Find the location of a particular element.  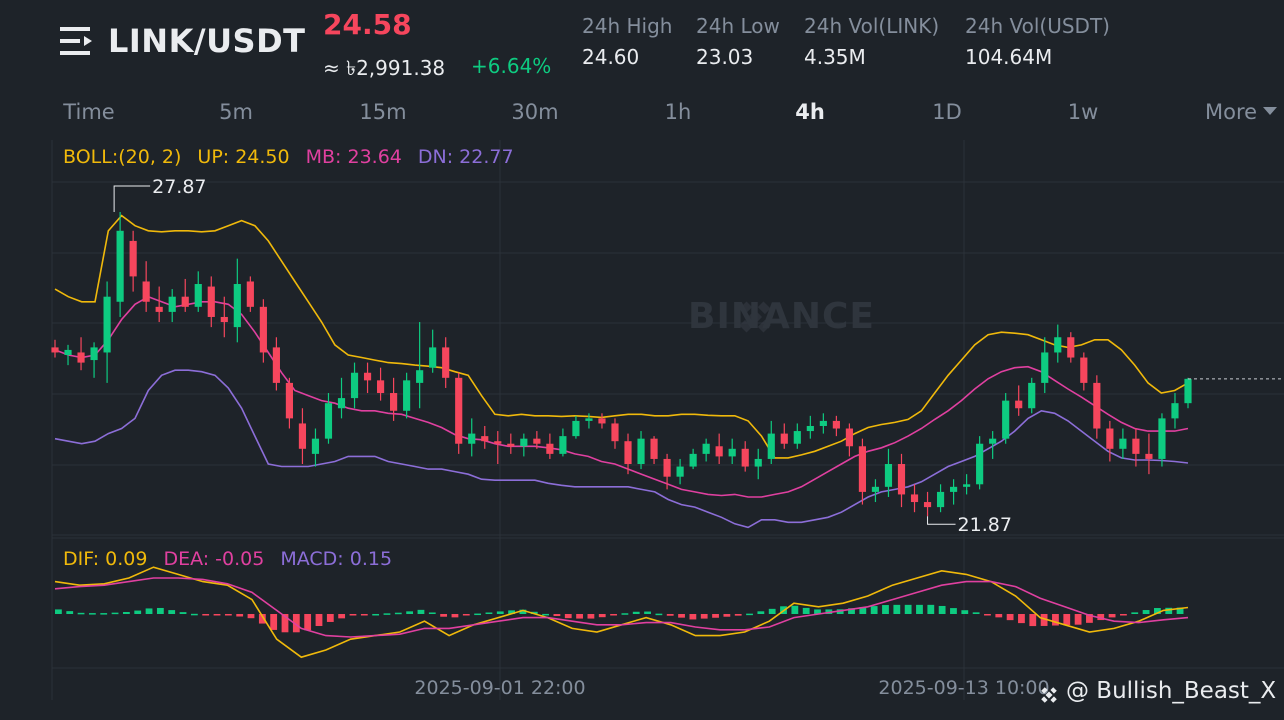

stat-24h-low-value: 23.03 is located at coordinates (725, 57).